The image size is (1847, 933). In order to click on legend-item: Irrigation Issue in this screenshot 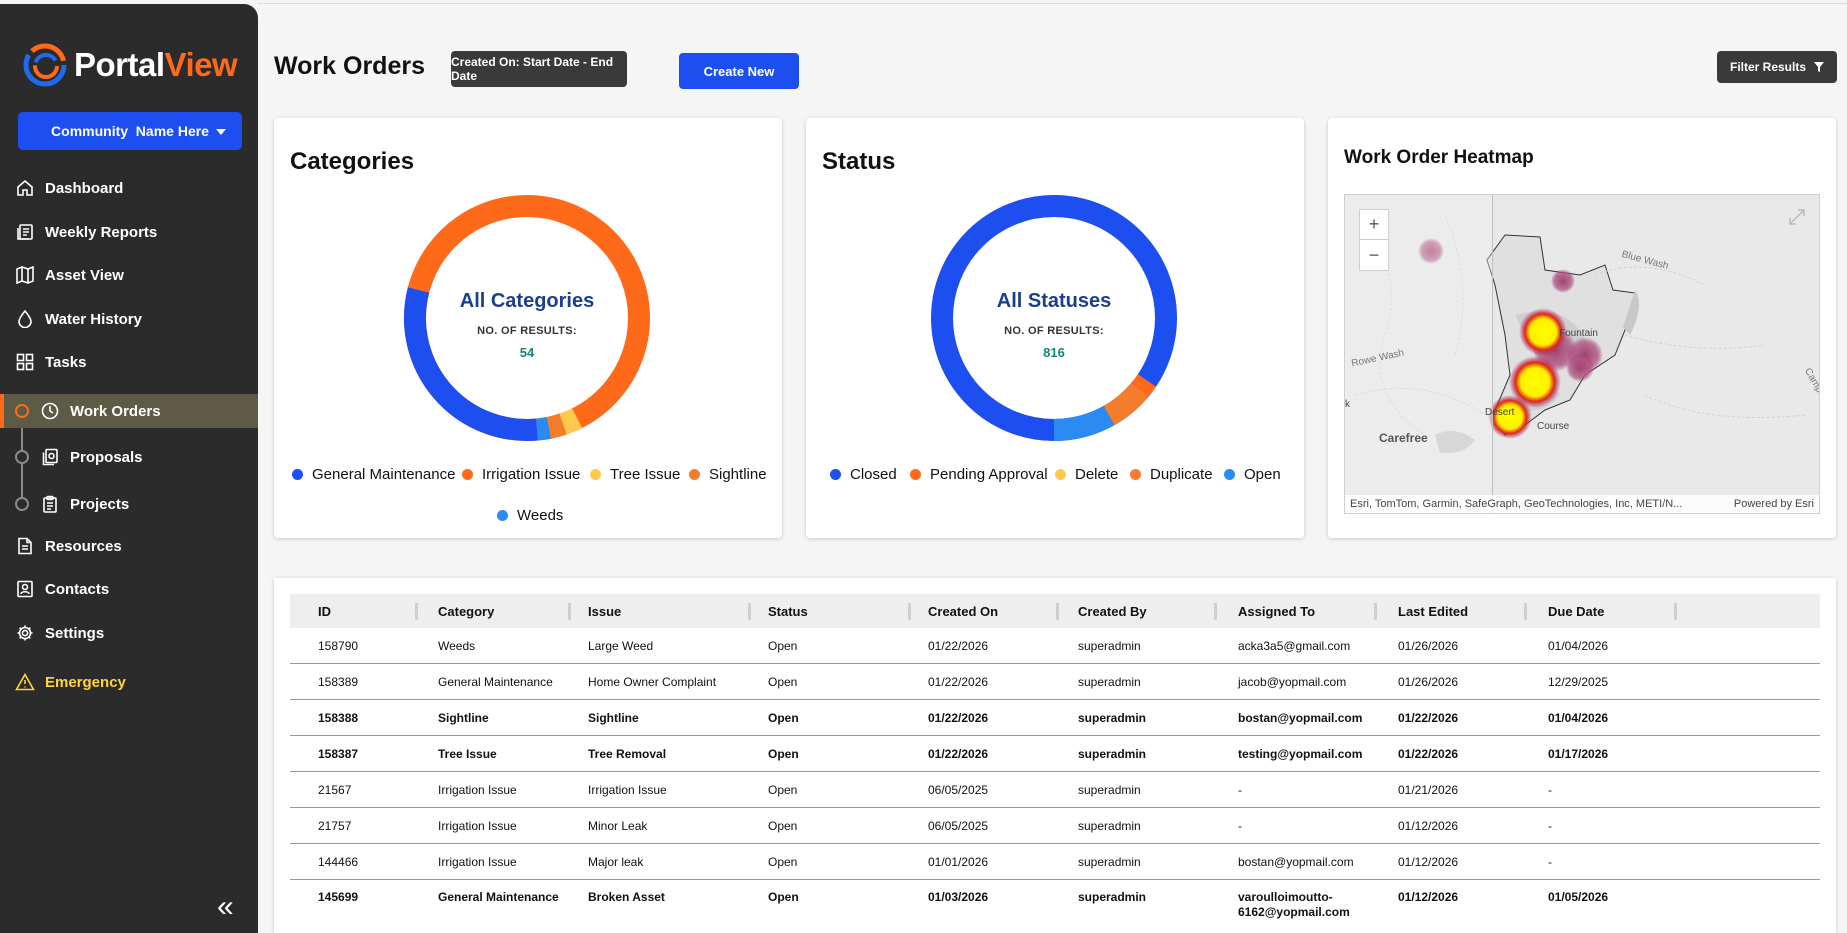, I will do `click(521, 474)`.